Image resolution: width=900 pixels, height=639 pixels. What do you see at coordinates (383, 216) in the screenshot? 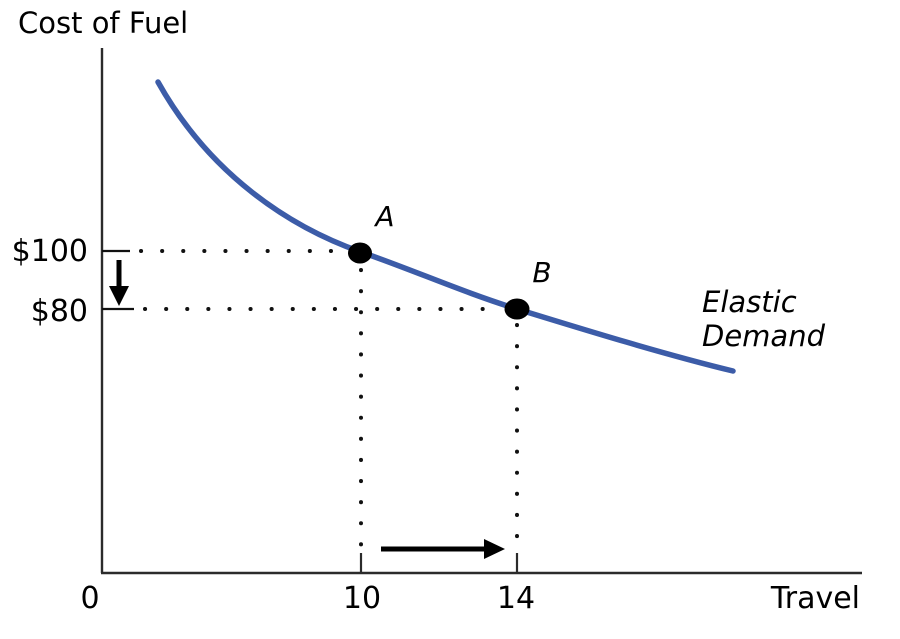
I see `point-a-label: A` at bounding box center [383, 216].